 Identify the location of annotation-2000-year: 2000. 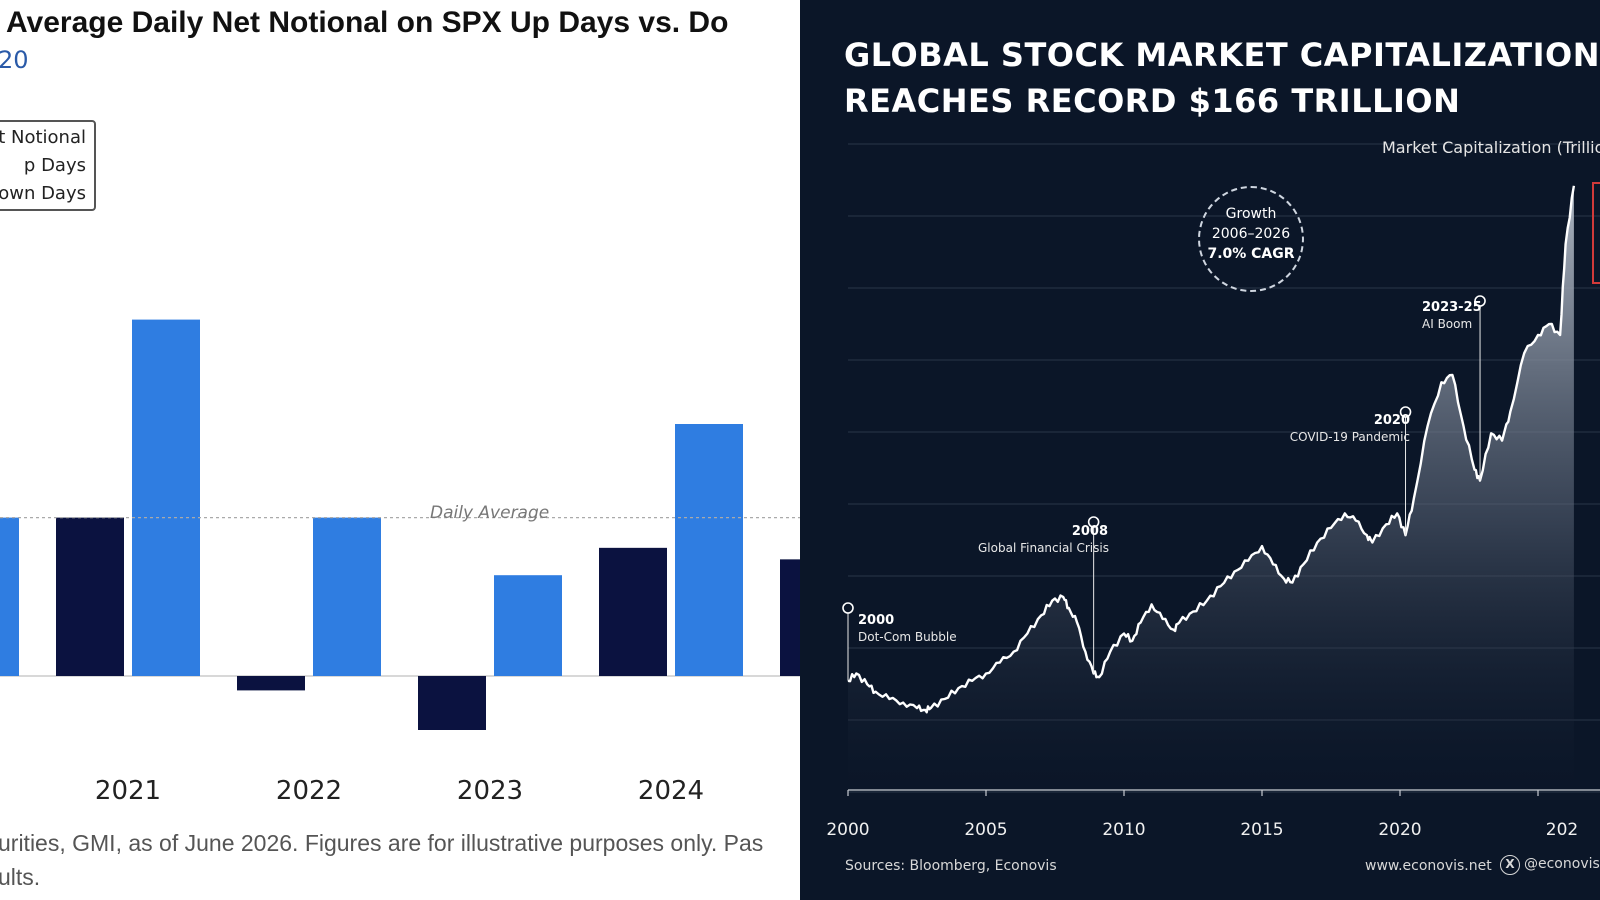
(876, 620).